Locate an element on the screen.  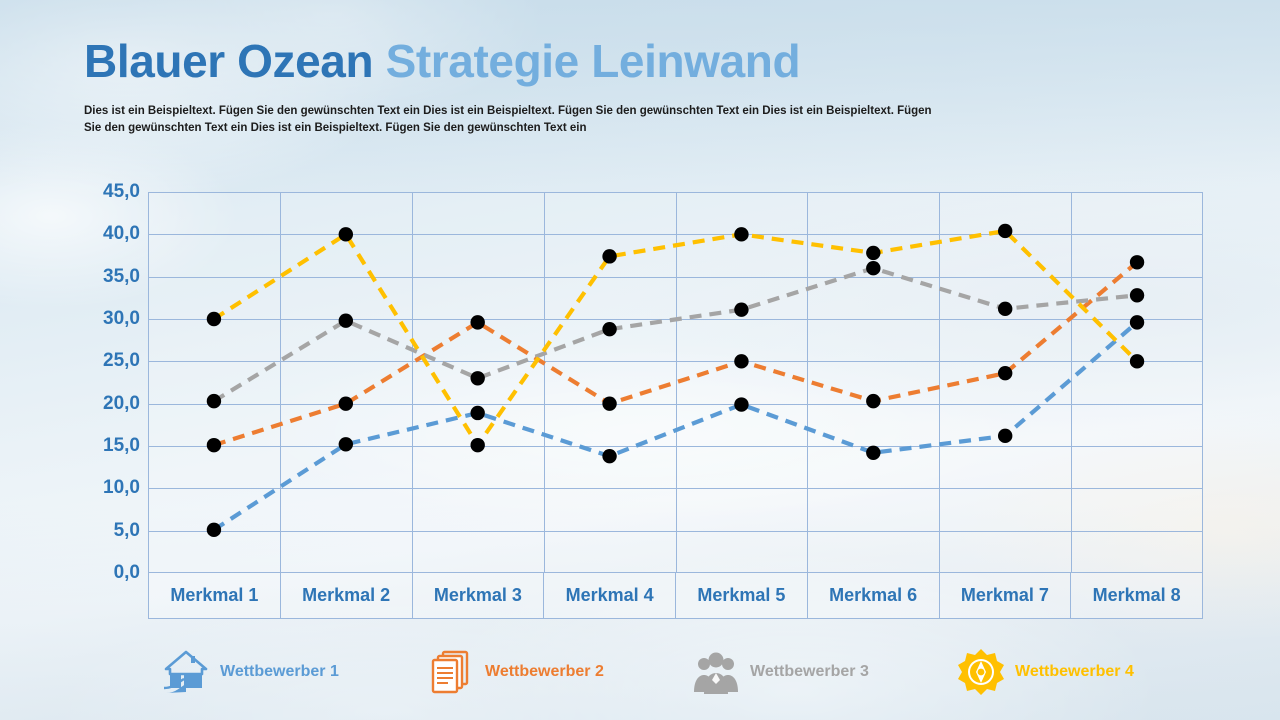
x-axis-category-4: Merkmal 4 is located at coordinates (610, 595).